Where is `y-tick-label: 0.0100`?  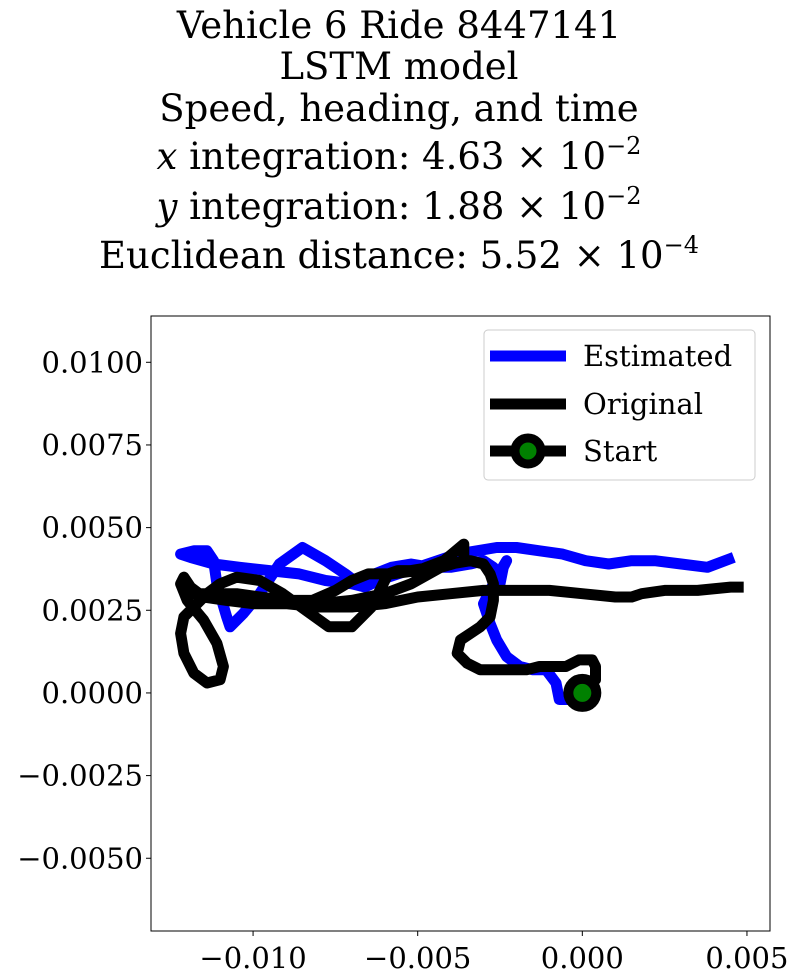
y-tick-label: 0.0100 is located at coordinates (92, 362).